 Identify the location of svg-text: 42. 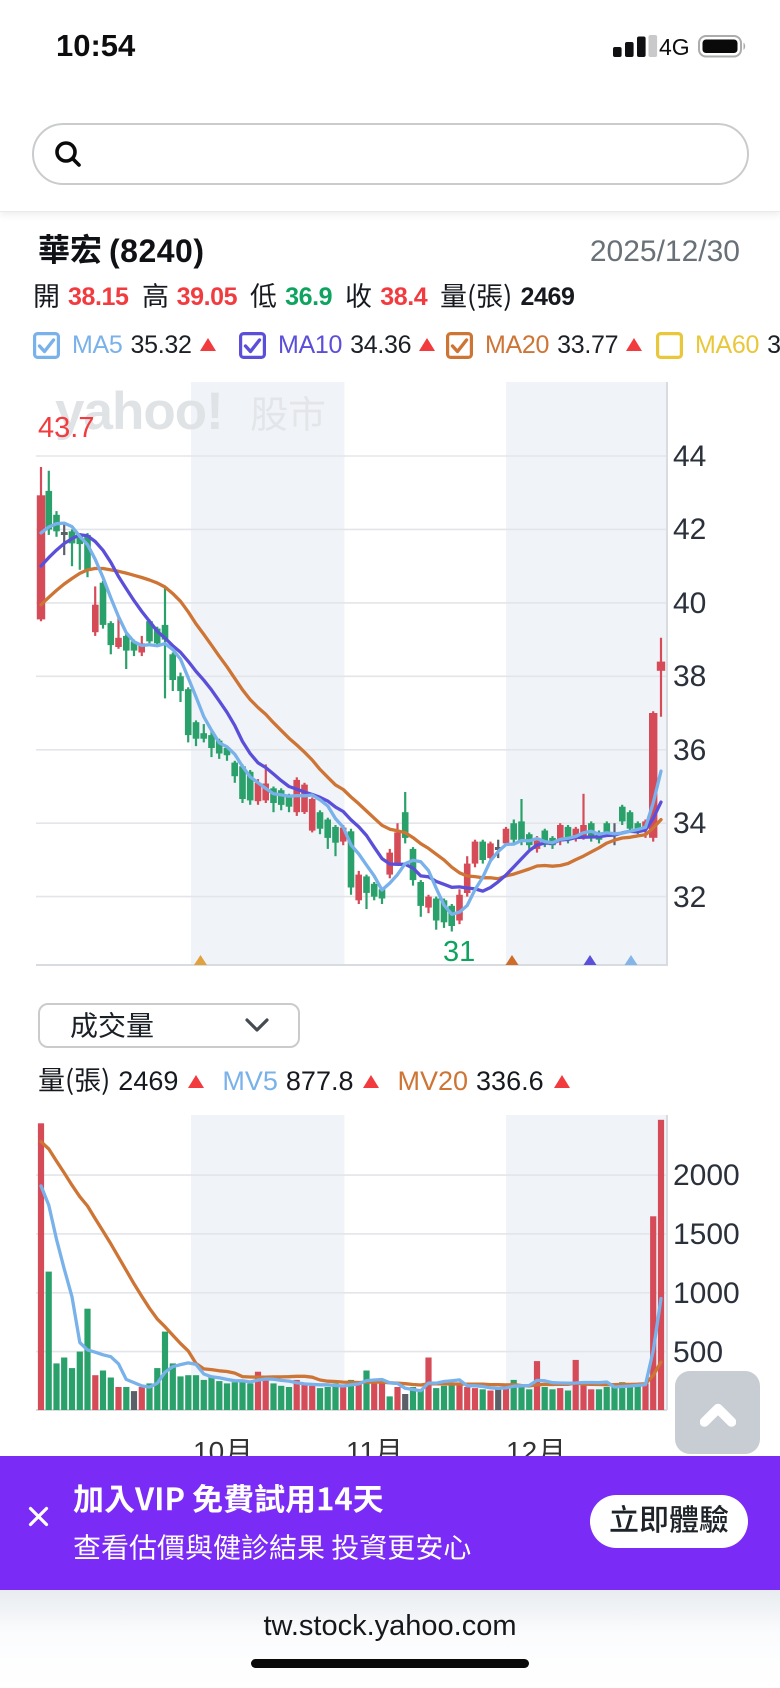
(689, 529).